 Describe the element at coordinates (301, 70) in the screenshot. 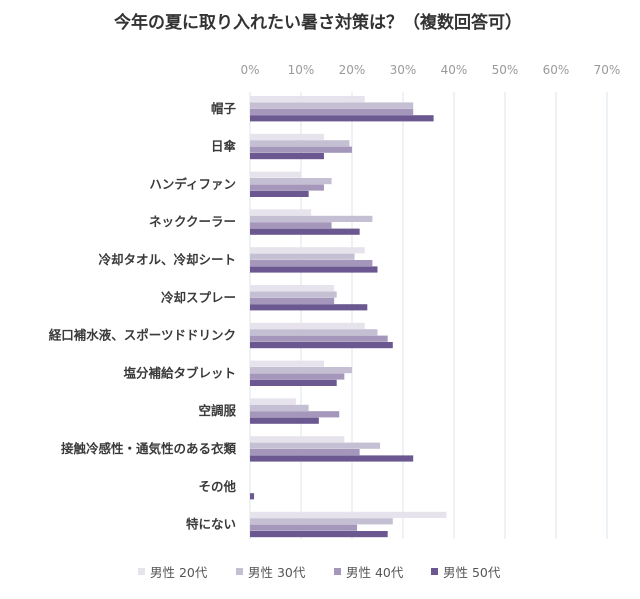

I see `tick-label: 10%` at that location.